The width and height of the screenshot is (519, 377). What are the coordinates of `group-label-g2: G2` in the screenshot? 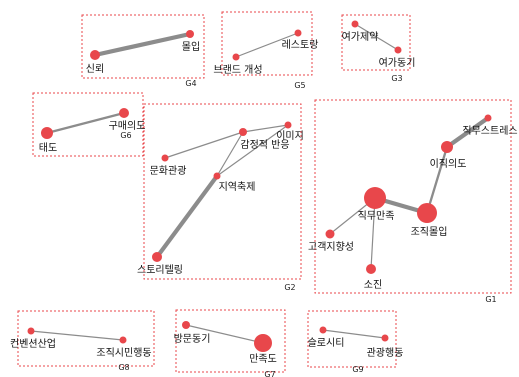 It's located at (289, 287).